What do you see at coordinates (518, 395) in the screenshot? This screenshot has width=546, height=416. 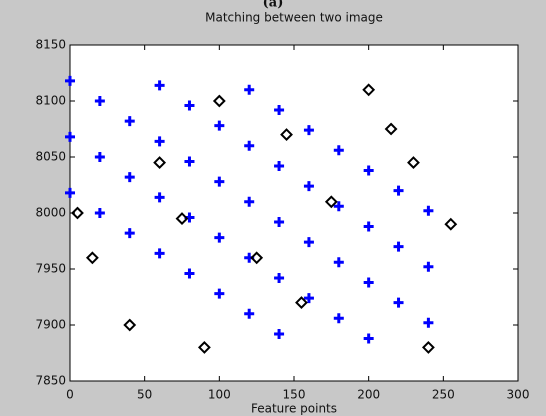 I see `x-tick-label: 300` at bounding box center [518, 395].